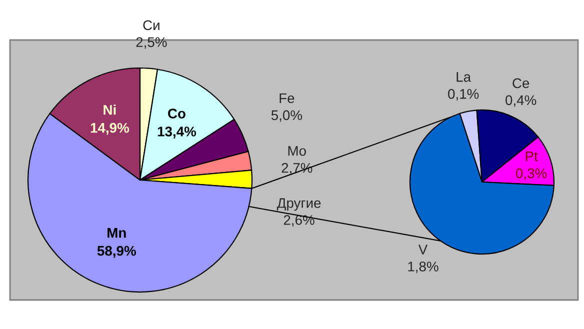 The height and width of the screenshot is (329, 584). I want to click on slice-label: Fe, so click(287, 98).